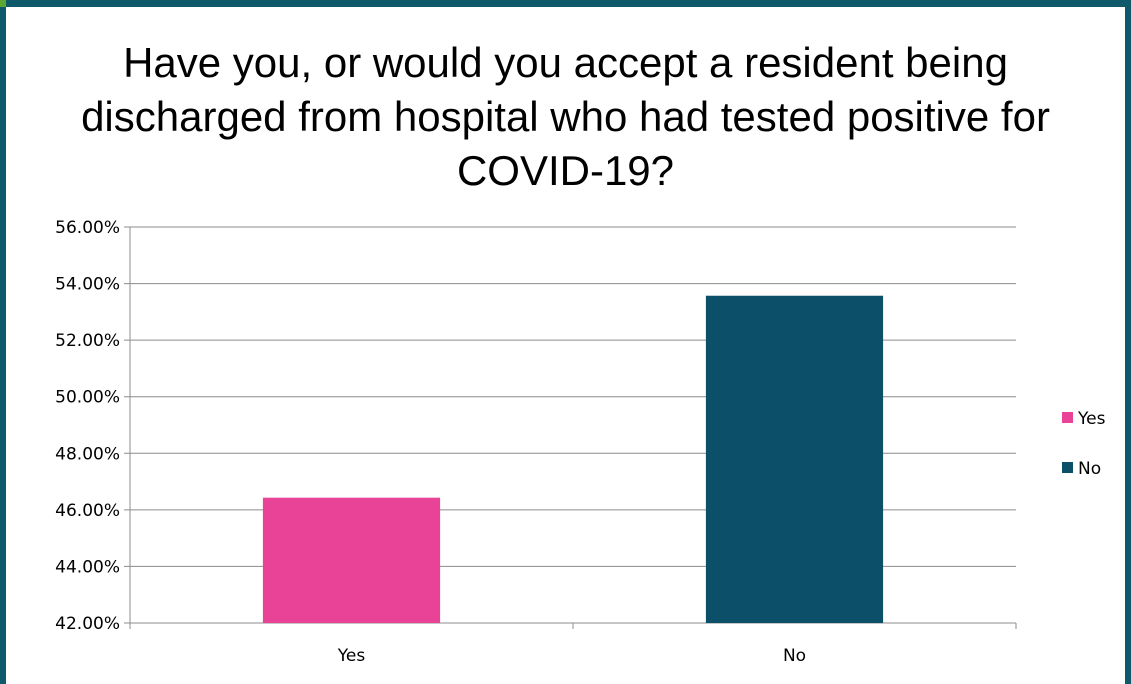 Image resolution: width=1131 pixels, height=684 pixels. I want to click on y-tick-label: 46.00%, so click(87, 511).